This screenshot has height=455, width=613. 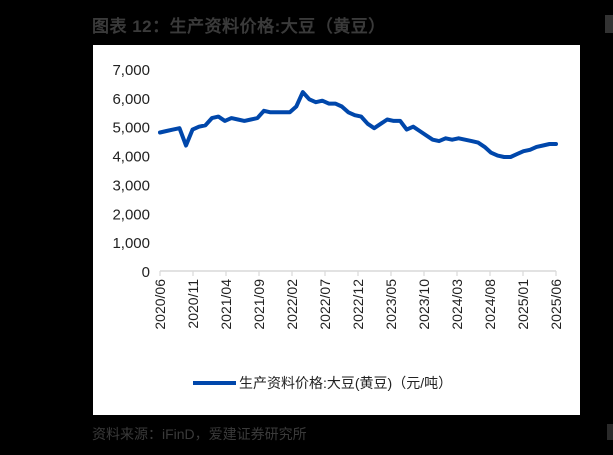 What do you see at coordinates (345, 383) in the screenshot?
I see `legend-label: 生产资料价格:大豆(黄豆)（元/吨）` at bounding box center [345, 383].